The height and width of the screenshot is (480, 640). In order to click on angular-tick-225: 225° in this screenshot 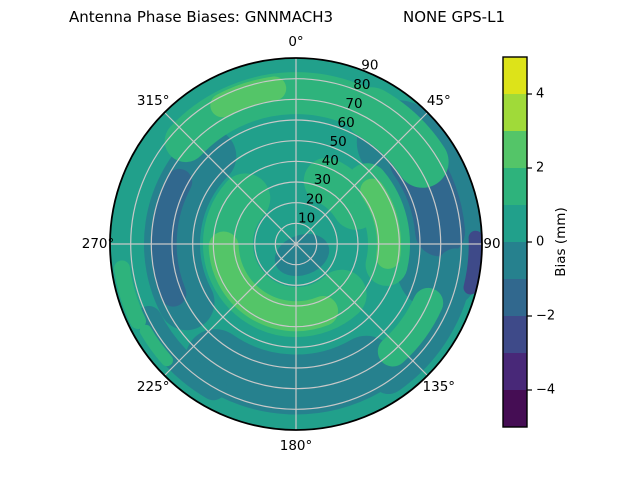, I will do `click(153, 387)`.